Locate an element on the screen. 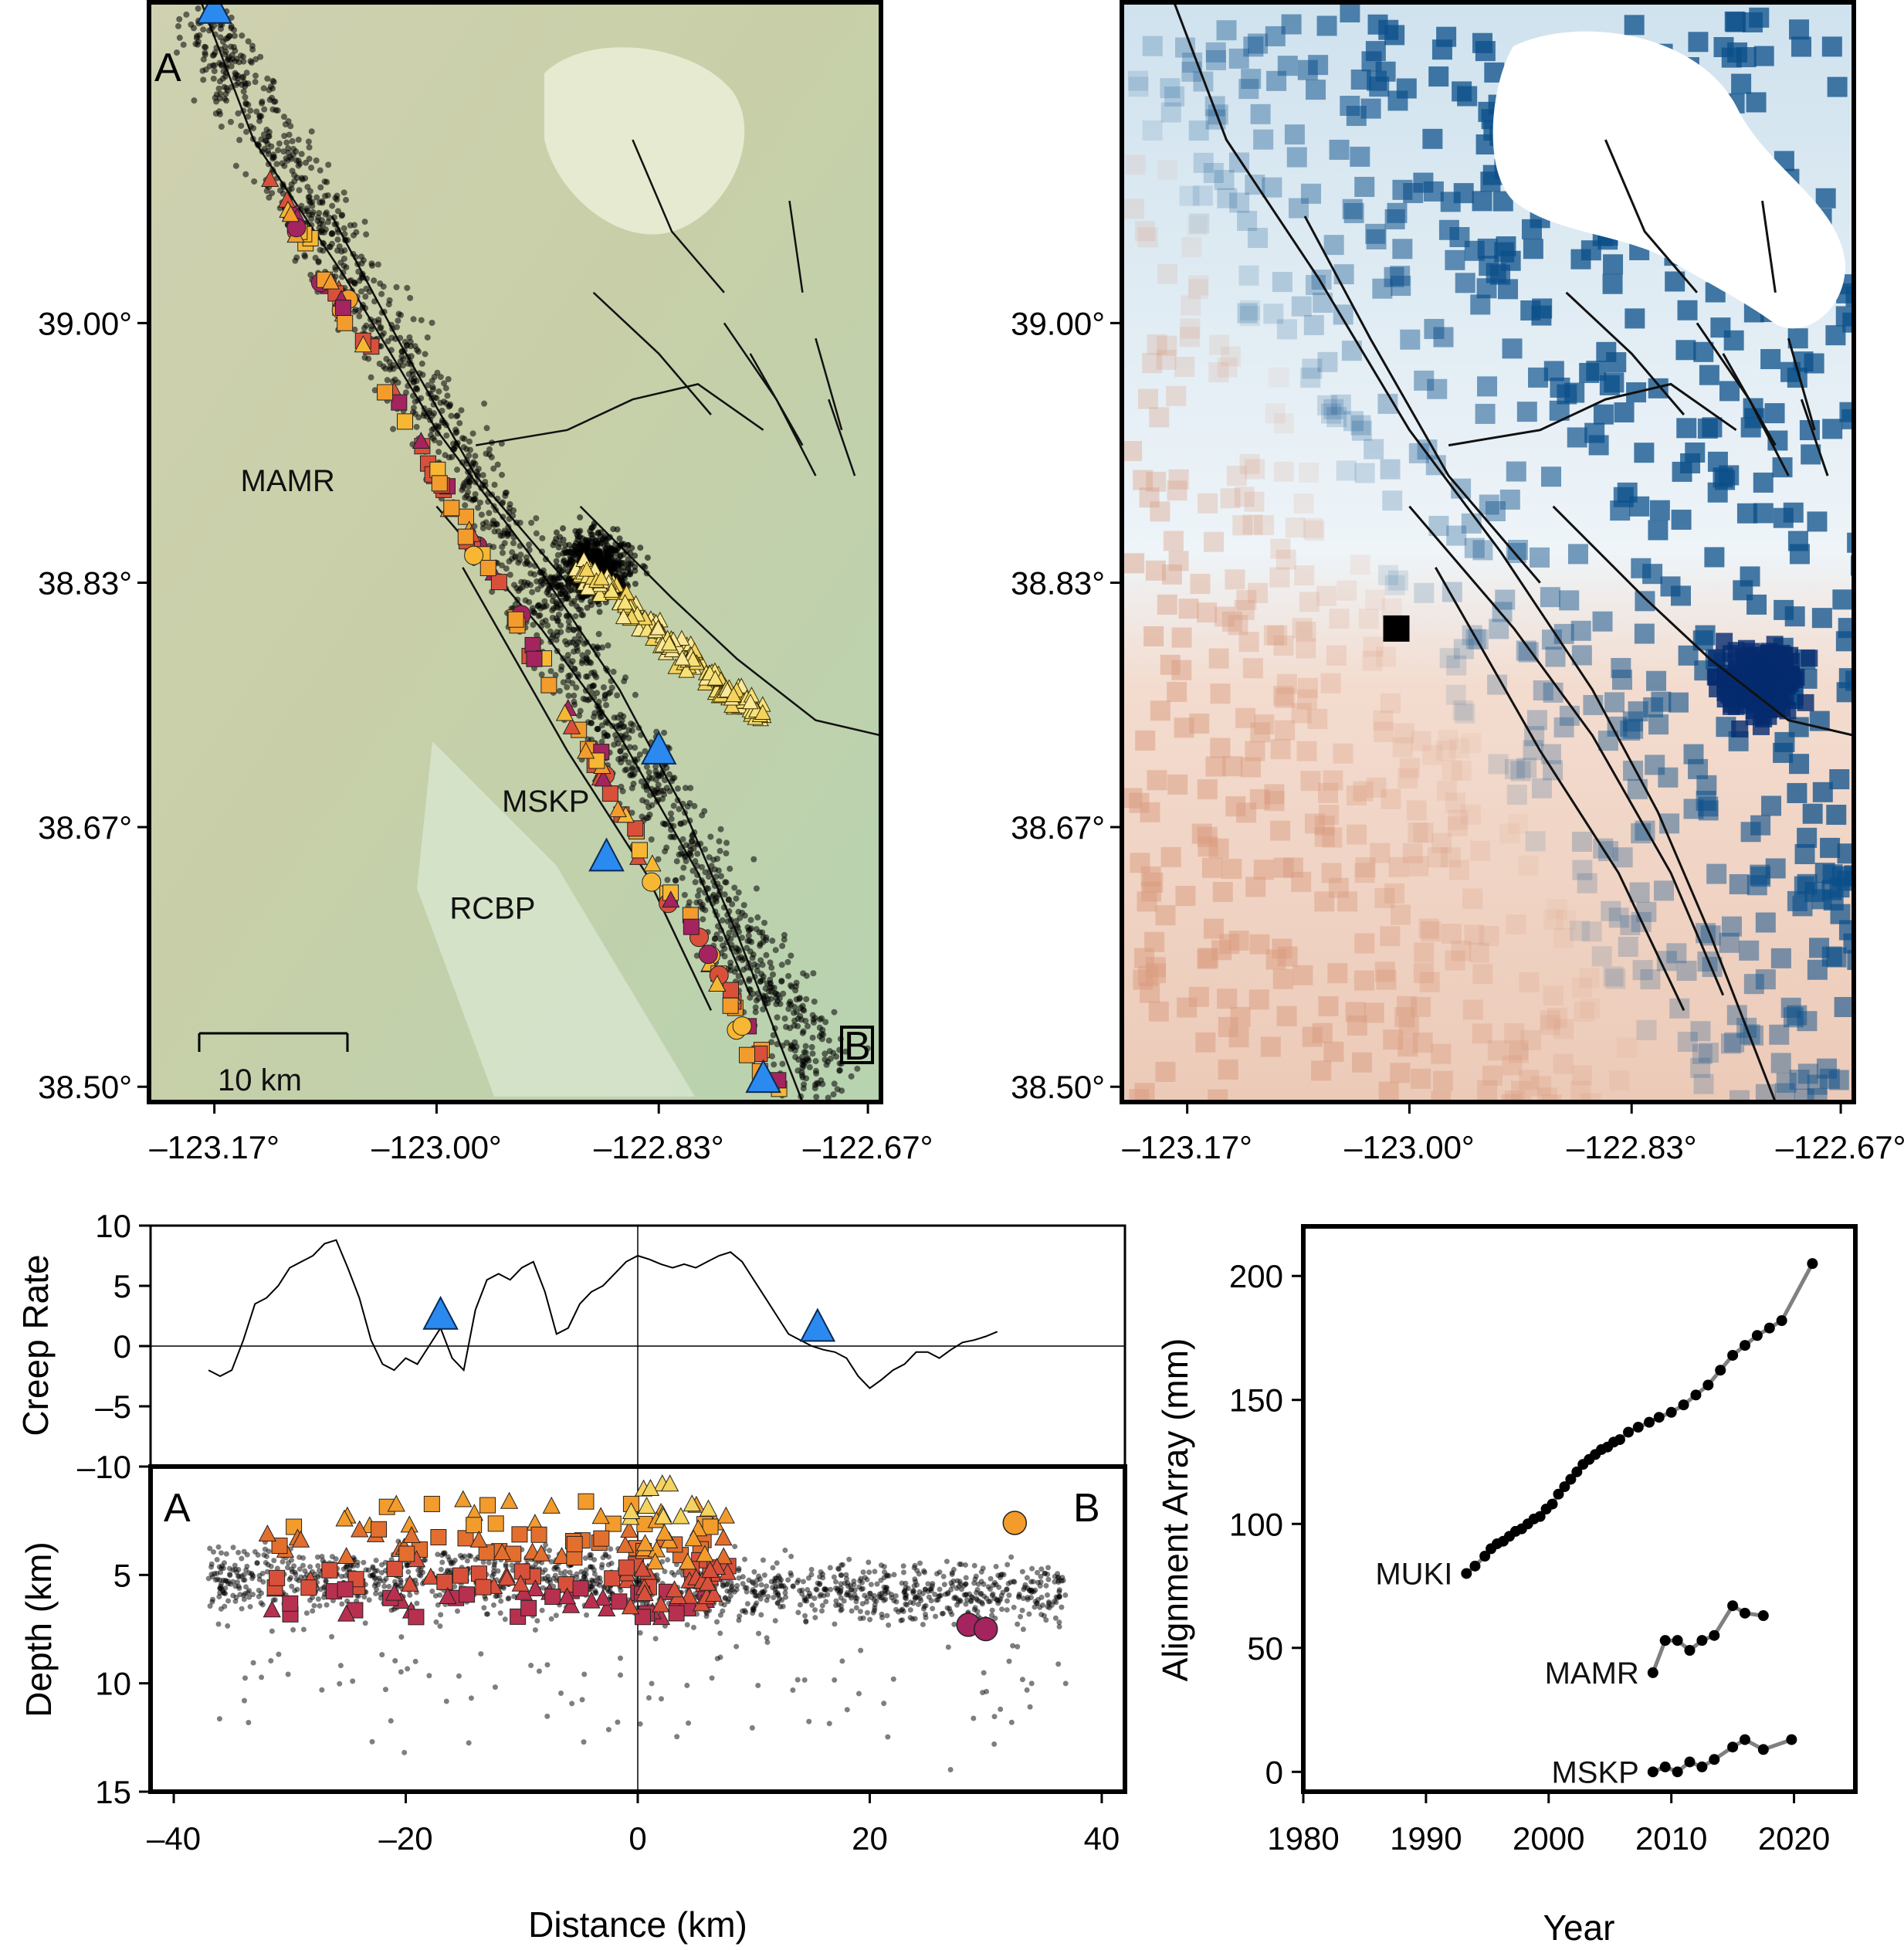 This screenshot has height=1950, width=1904. event-triangle is located at coordinates (564, 713).